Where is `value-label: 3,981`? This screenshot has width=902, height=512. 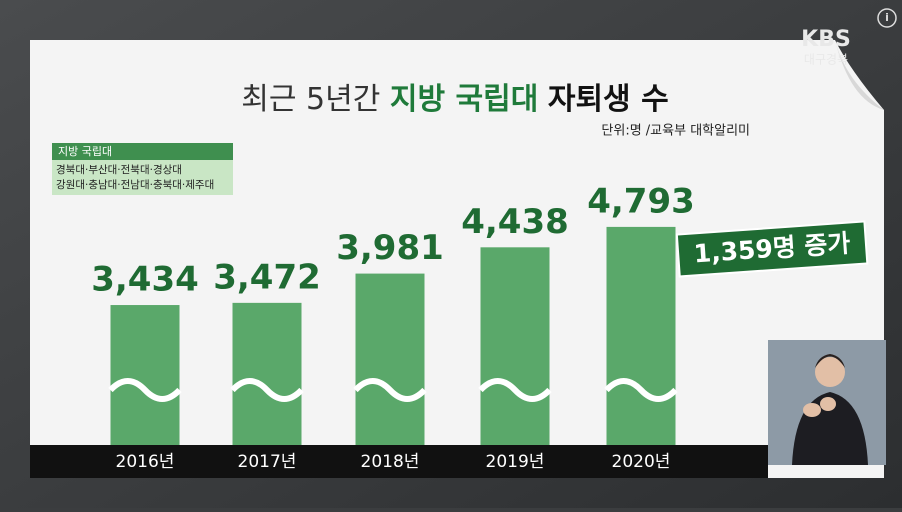 value-label: 3,981 is located at coordinates (390, 248).